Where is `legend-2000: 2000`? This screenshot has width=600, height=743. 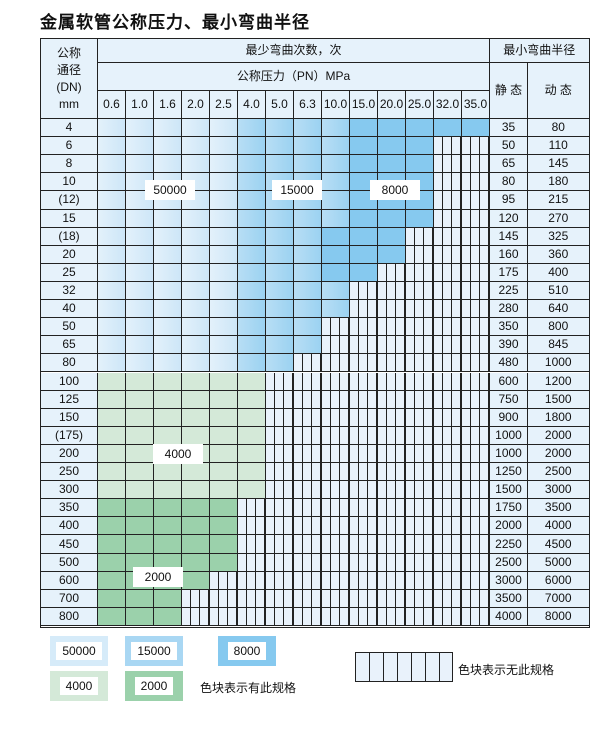 legend-2000: 2000 is located at coordinates (154, 686).